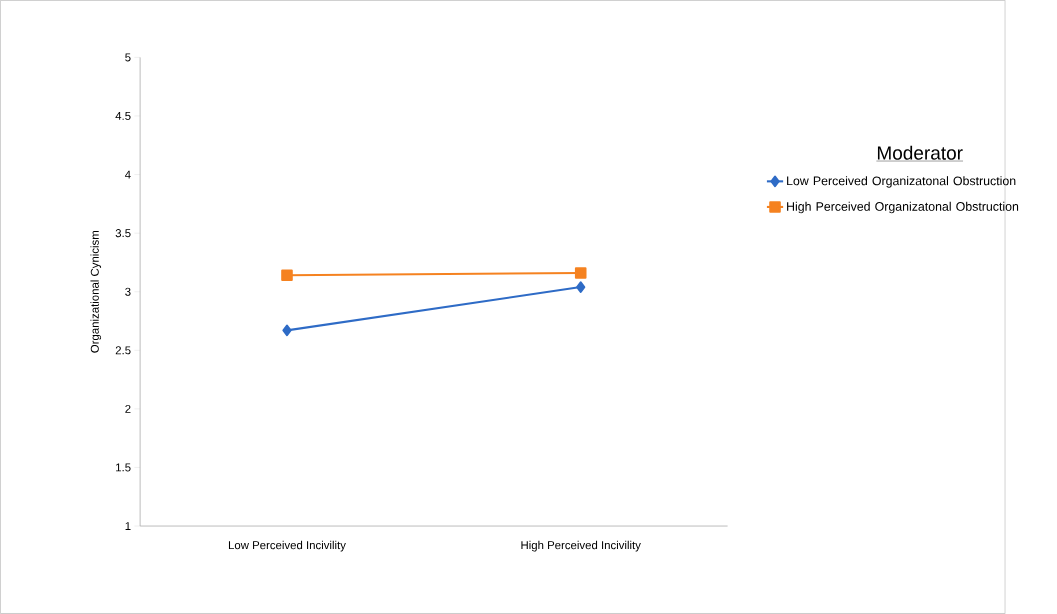 The height and width of the screenshot is (614, 1057). What do you see at coordinates (127, 174) in the screenshot?
I see `y-tick-label: 4` at bounding box center [127, 174].